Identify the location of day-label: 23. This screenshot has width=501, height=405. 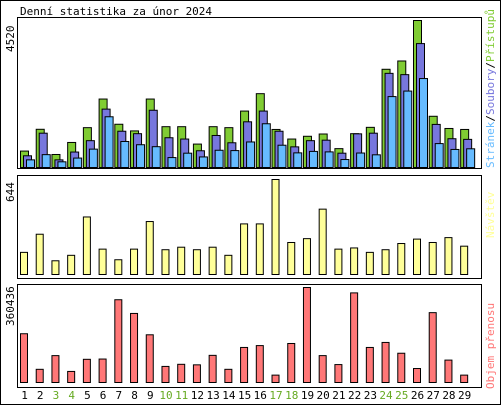
(370, 395).